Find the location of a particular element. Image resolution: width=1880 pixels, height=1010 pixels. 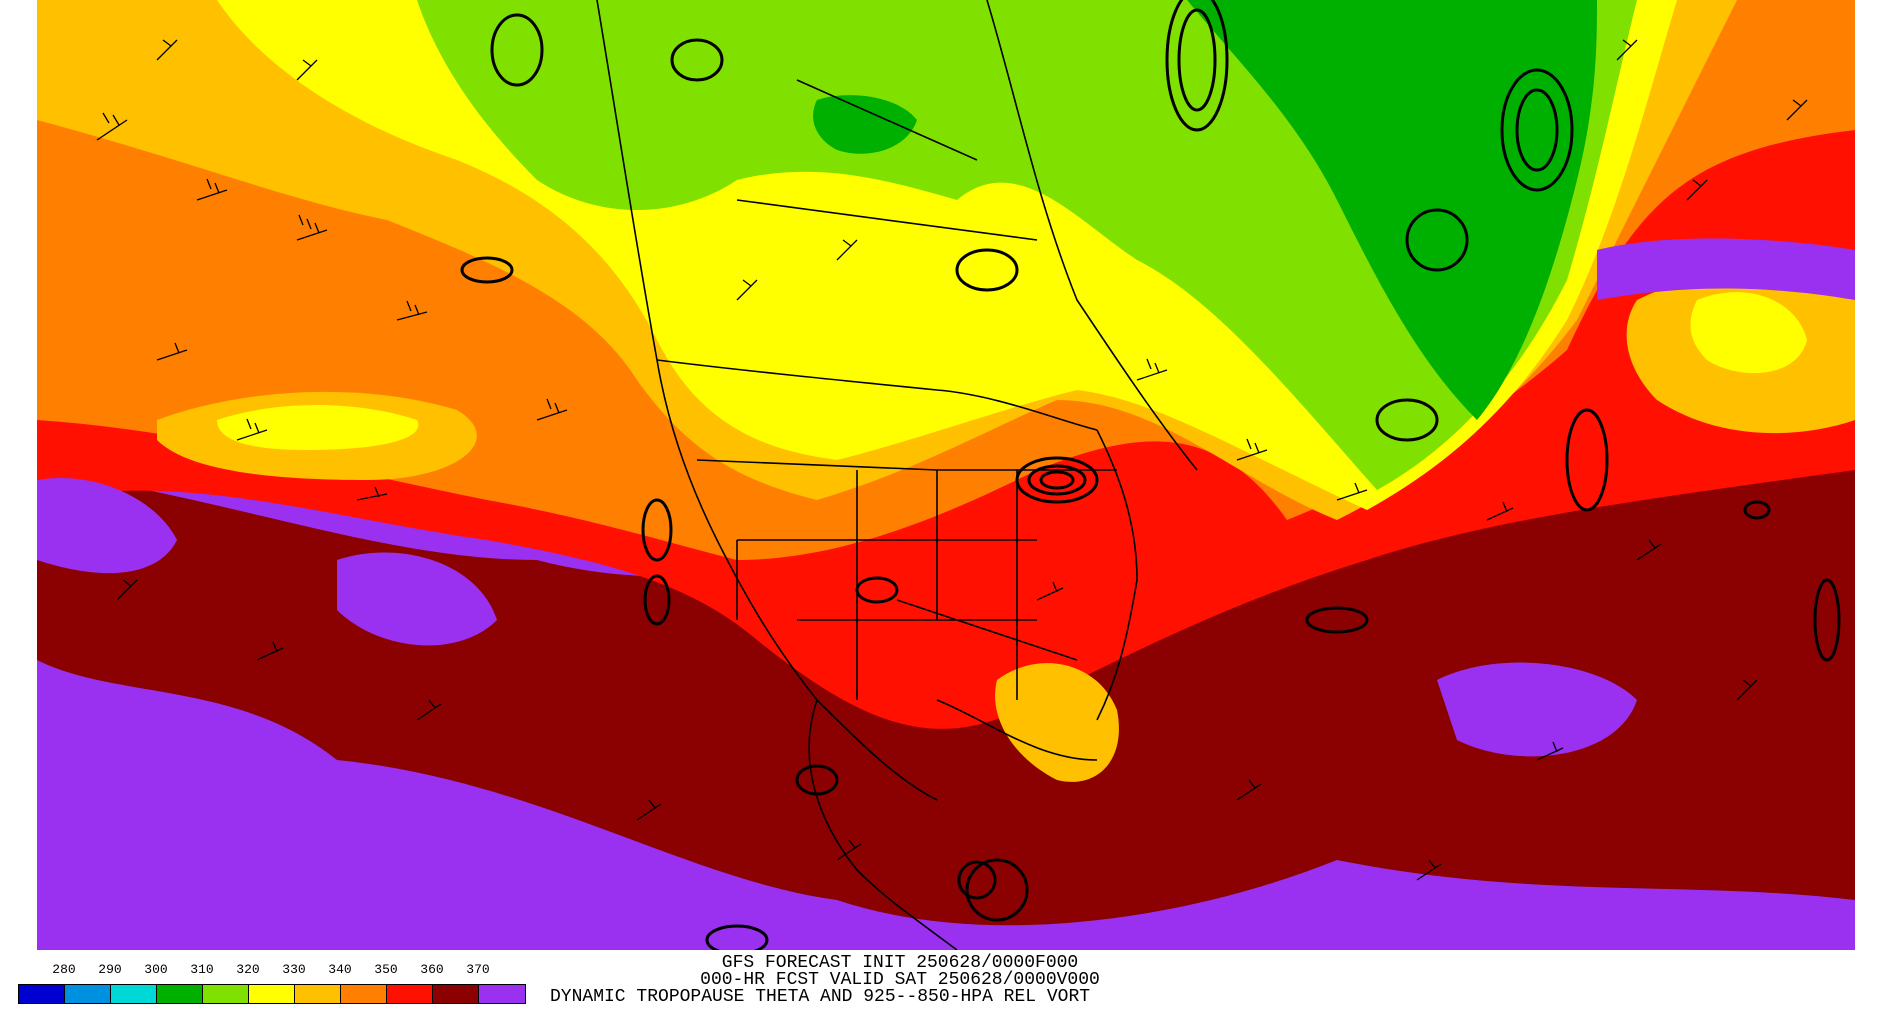

legend-tick-label: 370 is located at coordinates (478, 969).